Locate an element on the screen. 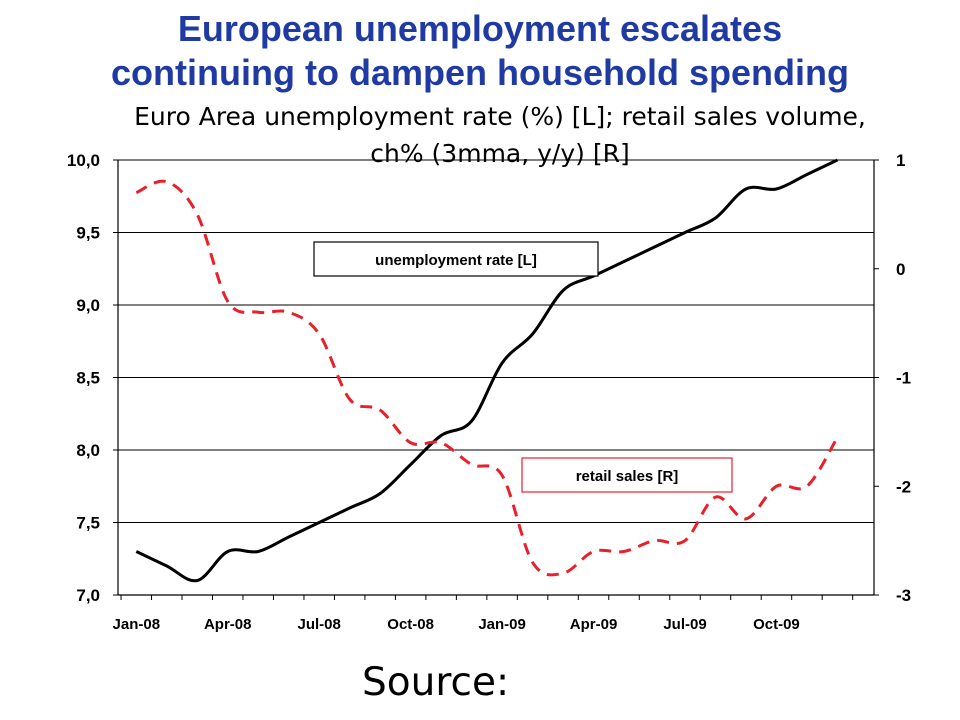 Image resolution: width=960 pixels, height=720 pixels. y-left-tick-label: 9,0 is located at coordinates (88, 305).